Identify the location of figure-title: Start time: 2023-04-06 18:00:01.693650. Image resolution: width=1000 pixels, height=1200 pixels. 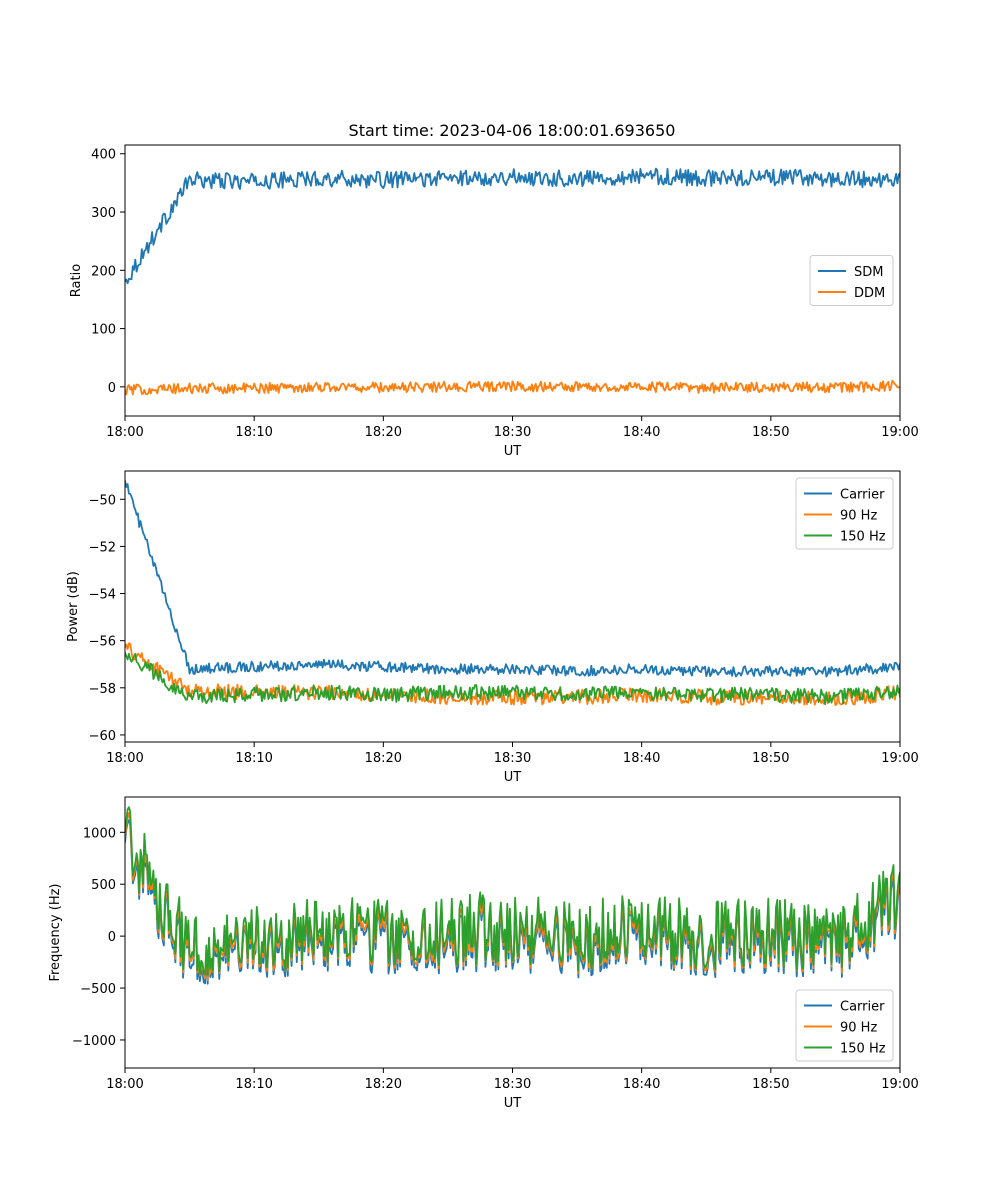
(512, 130).